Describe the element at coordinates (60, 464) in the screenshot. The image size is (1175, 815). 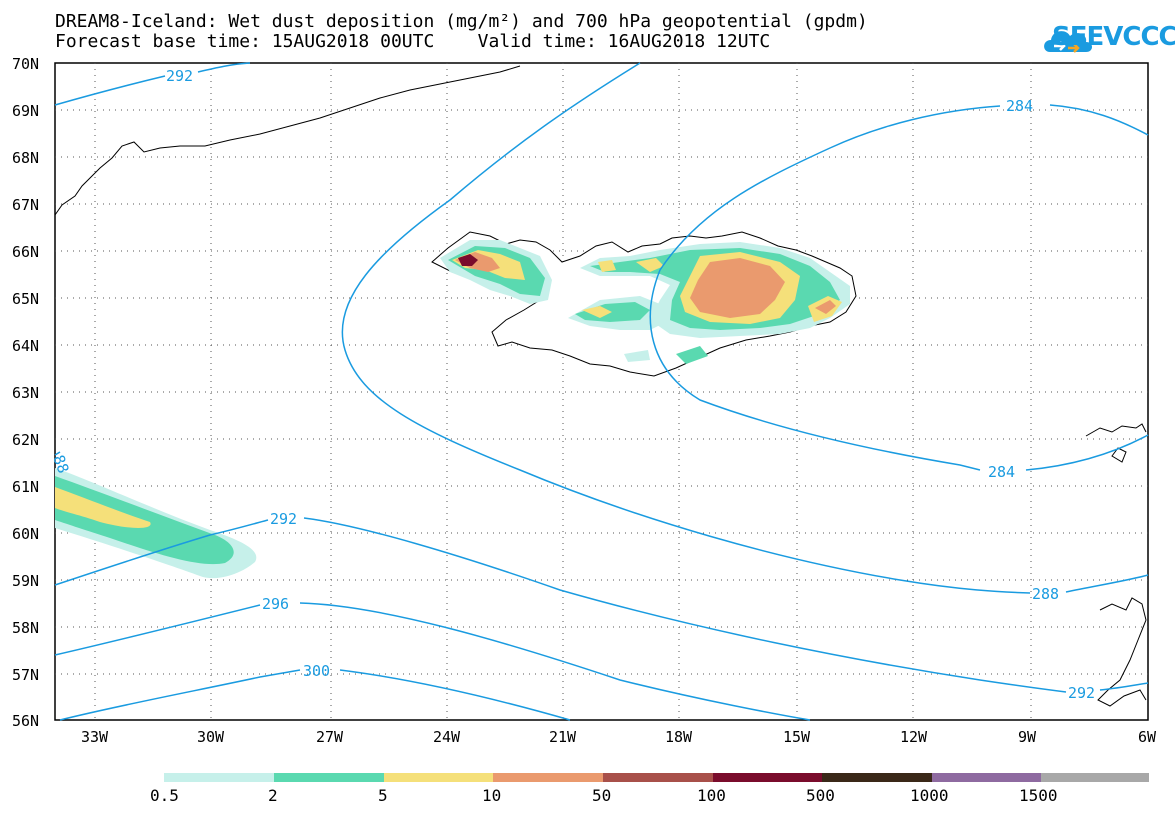
I see `contour-label-288-left: 88` at that location.